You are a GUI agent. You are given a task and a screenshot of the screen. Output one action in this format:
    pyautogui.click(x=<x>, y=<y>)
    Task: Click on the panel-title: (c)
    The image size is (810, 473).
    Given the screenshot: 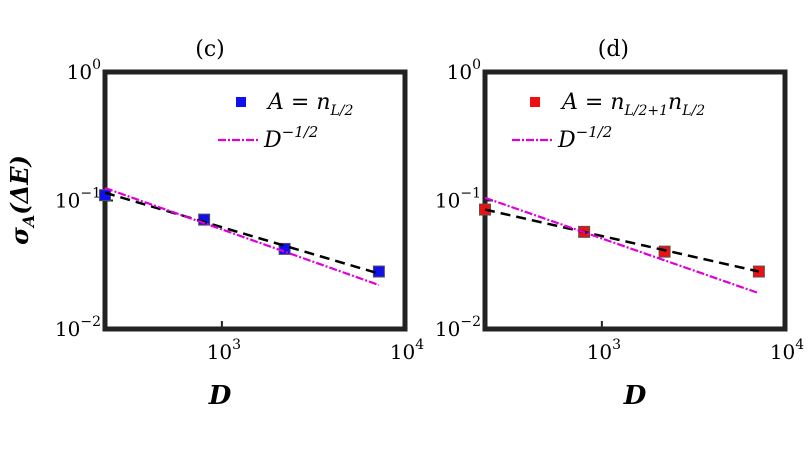 What is the action you would take?
    pyautogui.click(x=210, y=49)
    